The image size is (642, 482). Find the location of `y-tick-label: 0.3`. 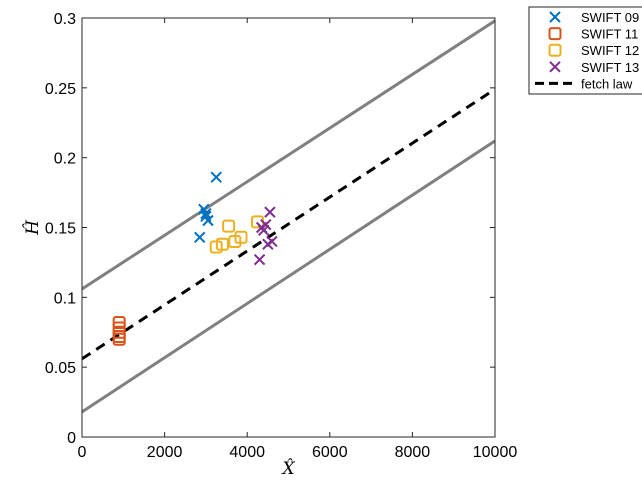

y-tick-label: 0.3 is located at coordinates (65, 19).